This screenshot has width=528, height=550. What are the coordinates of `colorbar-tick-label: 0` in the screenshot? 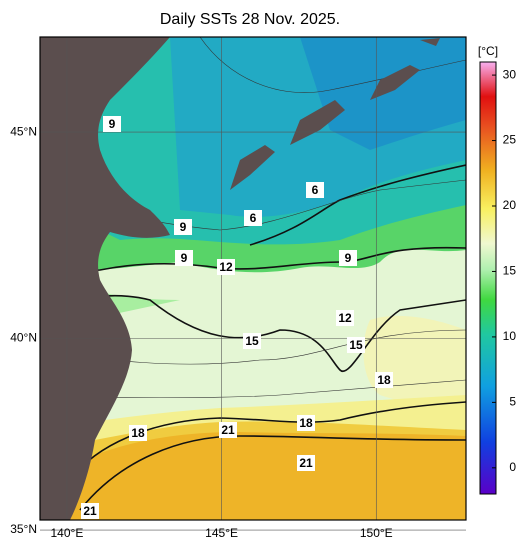 It's located at (512, 467).